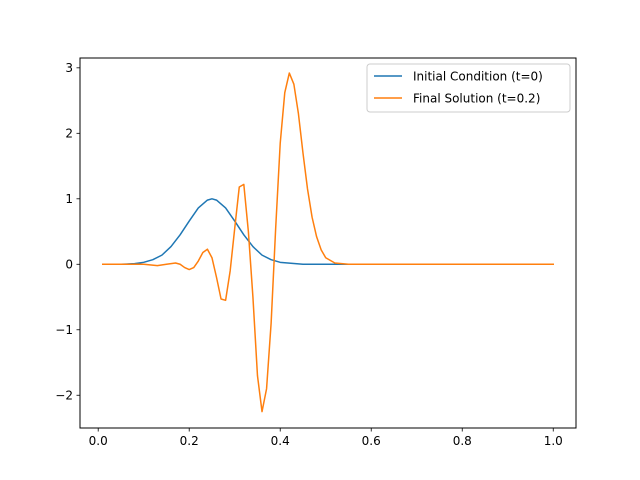  Describe the element at coordinates (69, 265) in the screenshot. I see `y-tick-label: 0` at that location.